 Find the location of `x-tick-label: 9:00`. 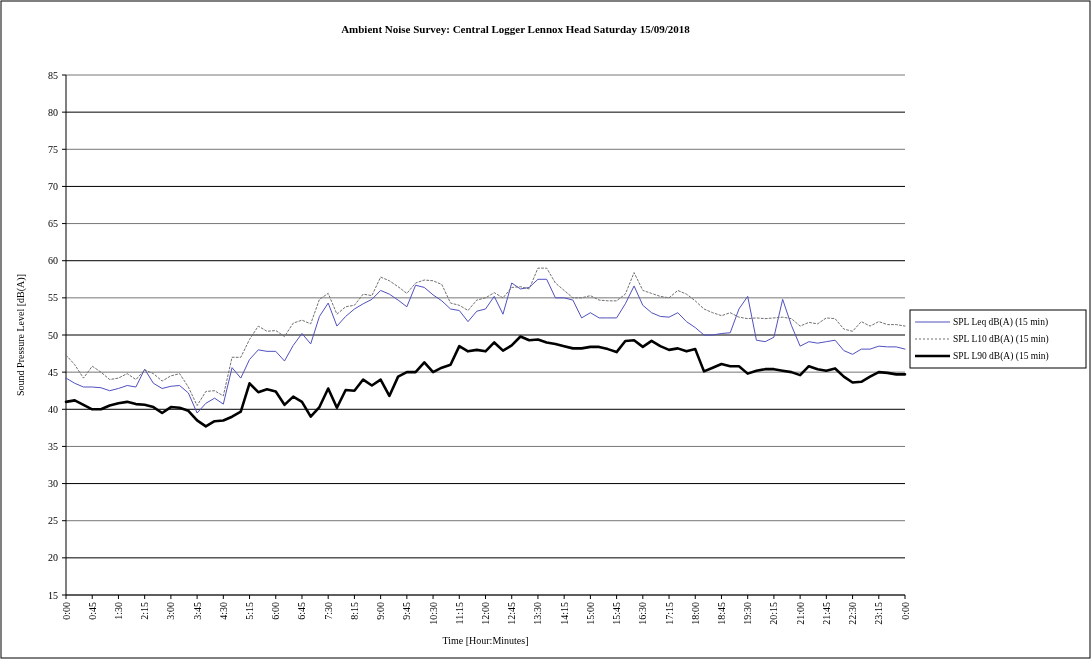

x-tick-label: 9:00 is located at coordinates (381, 611).